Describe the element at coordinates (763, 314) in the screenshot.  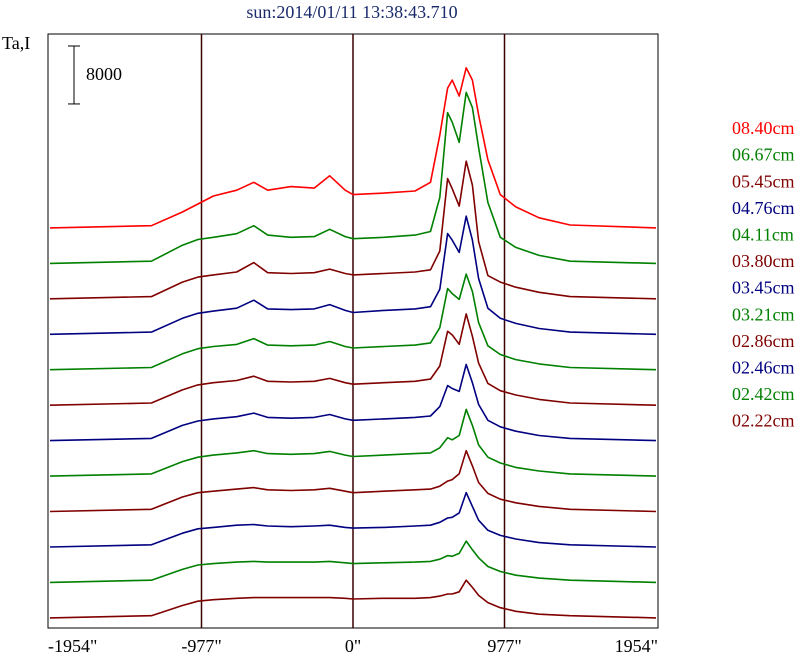
I see `legend-label: 03.21cm` at that location.